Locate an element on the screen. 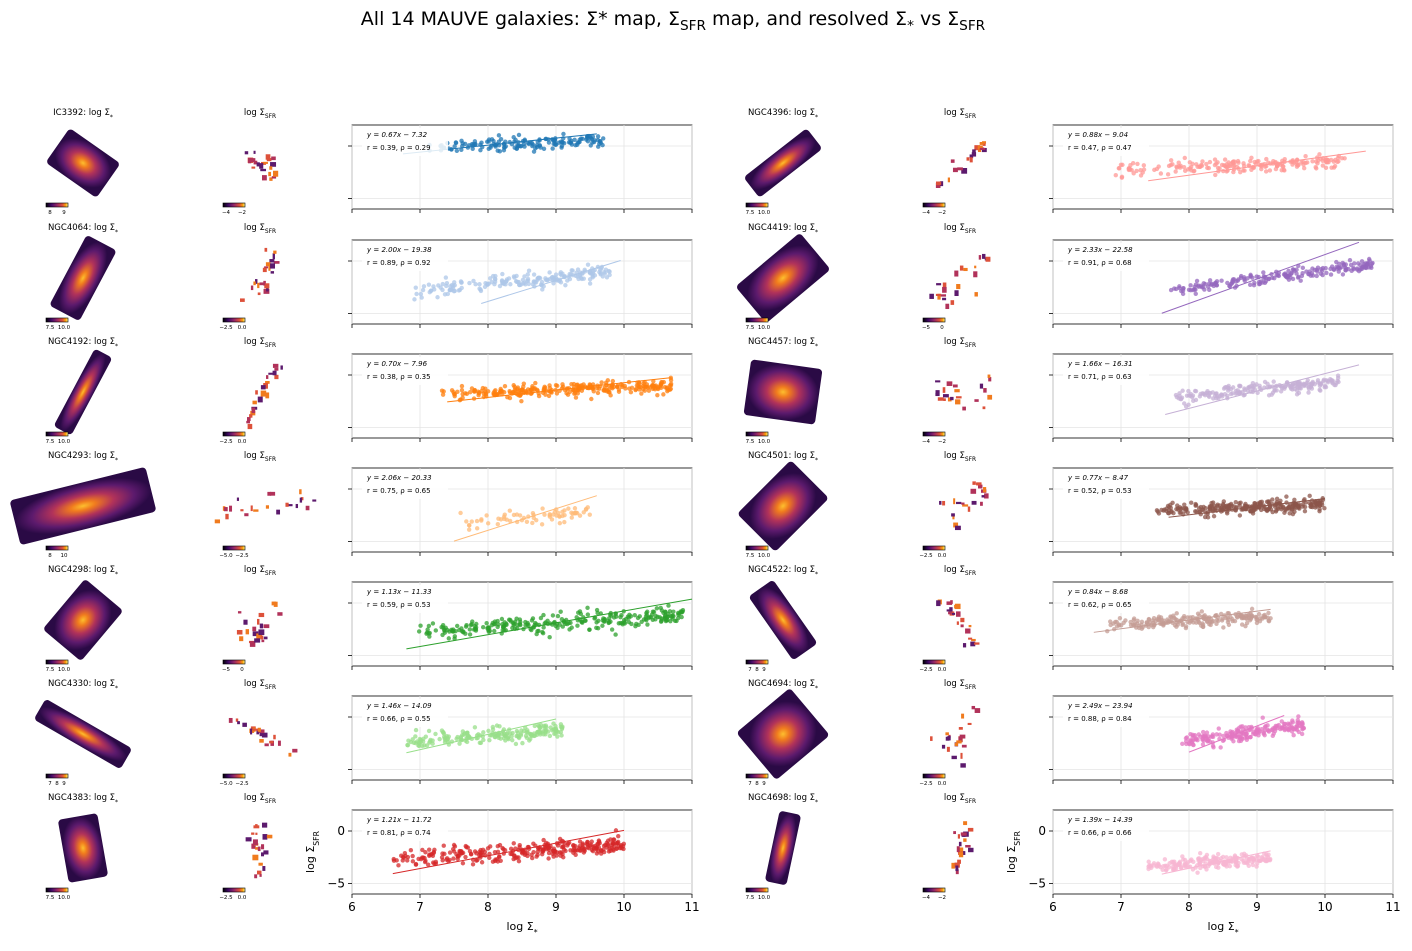 The image size is (1412, 951). scatter-panel: y = 0.77x − 8.47 r = 0.52, ρ = 0.53 is located at coordinates (1221, 511).